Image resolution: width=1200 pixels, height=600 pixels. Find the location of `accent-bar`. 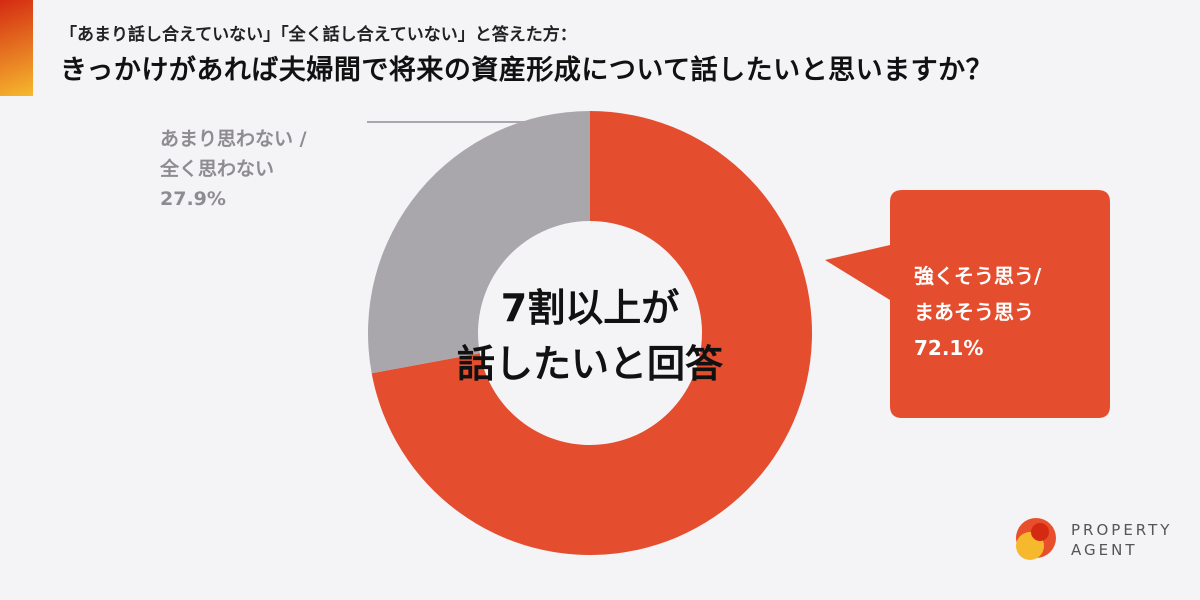

accent-bar is located at coordinates (16, 48).